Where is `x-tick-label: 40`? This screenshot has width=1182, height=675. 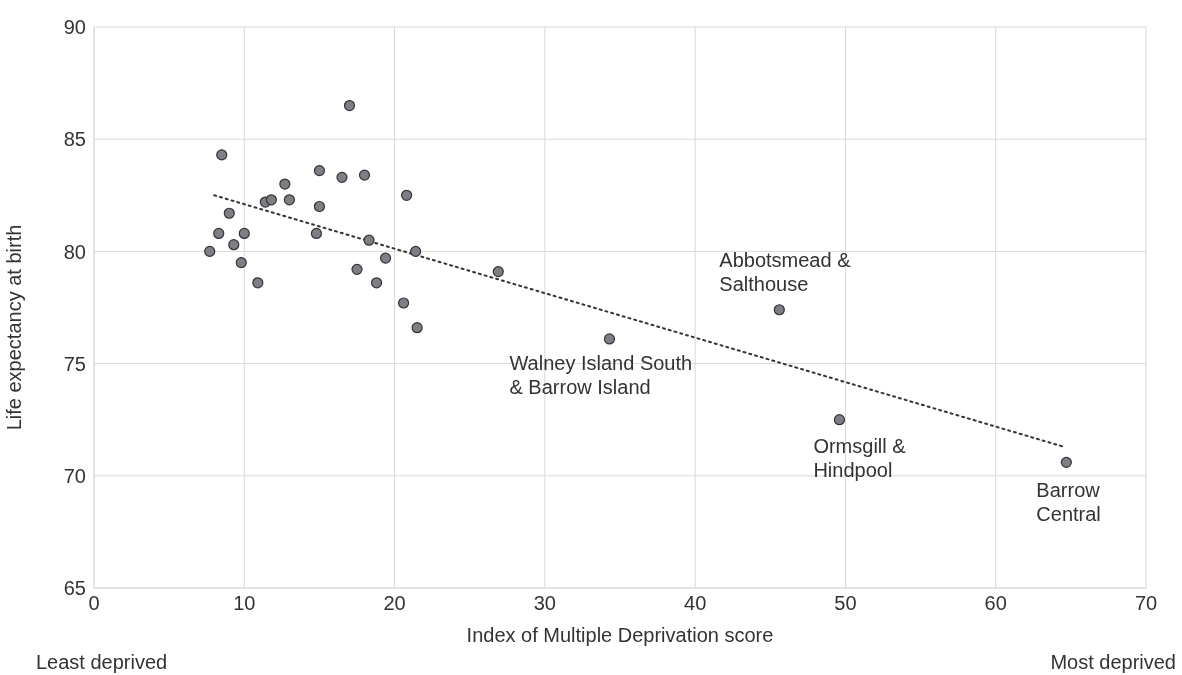
x-tick-label: 40 is located at coordinates (695, 603).